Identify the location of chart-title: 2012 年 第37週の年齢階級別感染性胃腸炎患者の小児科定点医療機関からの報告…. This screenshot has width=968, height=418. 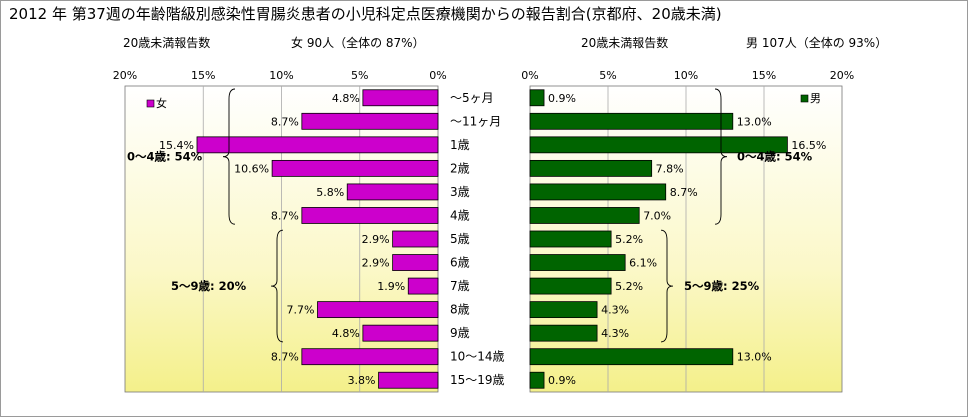
(365, 14).